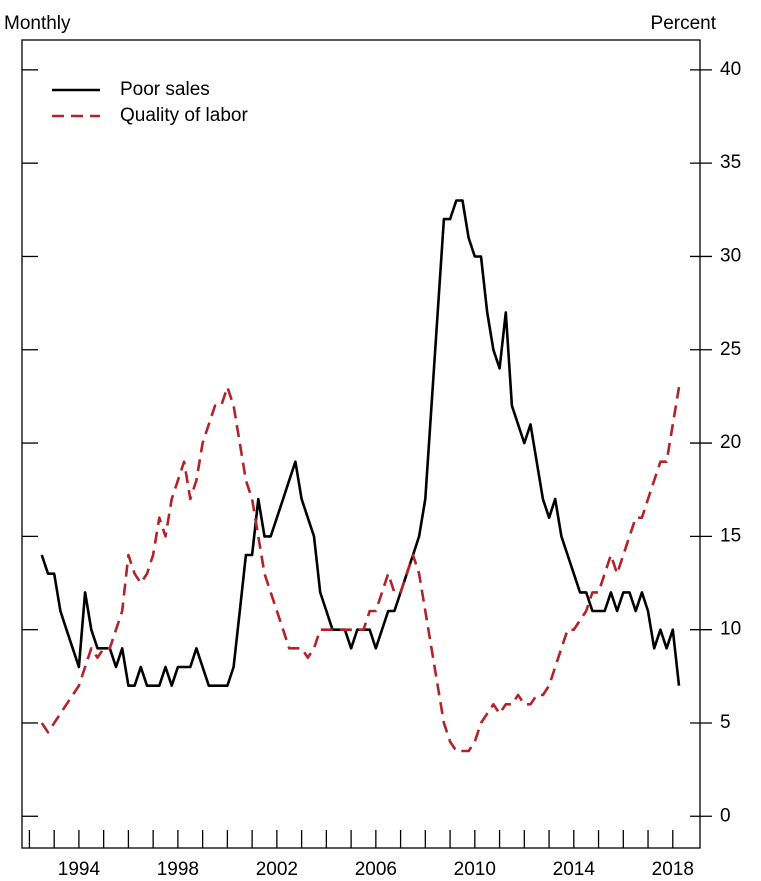 The height and width of the screenshot is (881, 761). Describe the element at coordinates (165, 89) in the screenshot. I see `legend-label: Poor sales` at that location.